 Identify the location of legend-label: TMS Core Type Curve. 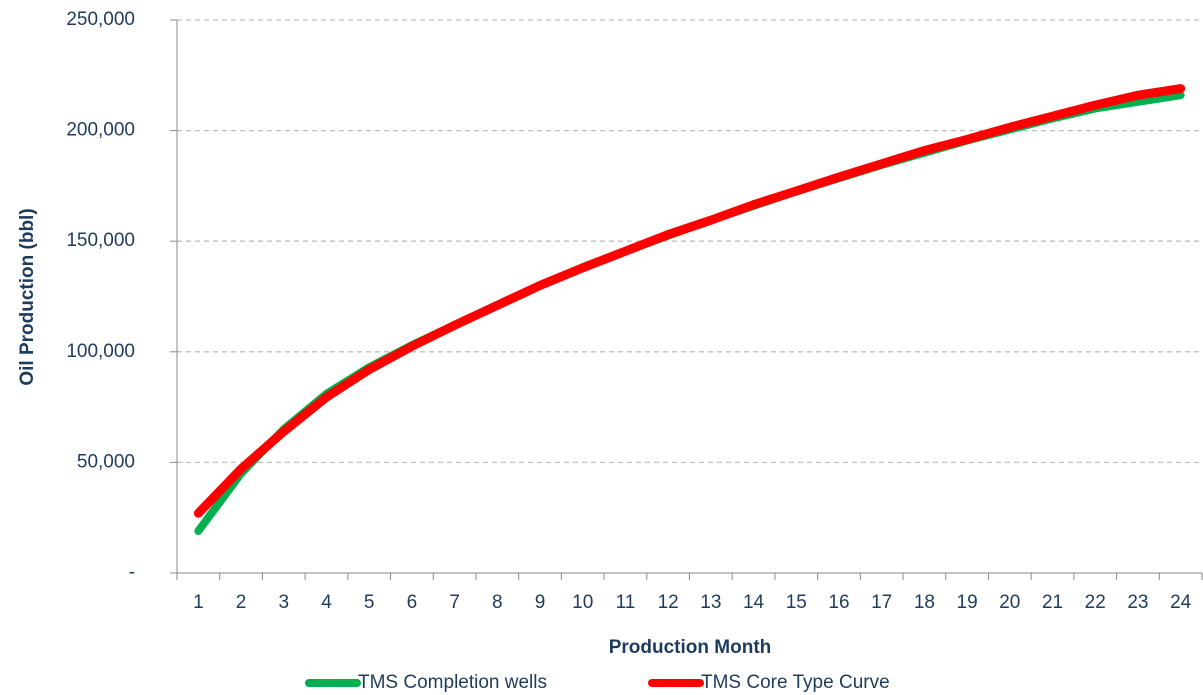
(795, 682).